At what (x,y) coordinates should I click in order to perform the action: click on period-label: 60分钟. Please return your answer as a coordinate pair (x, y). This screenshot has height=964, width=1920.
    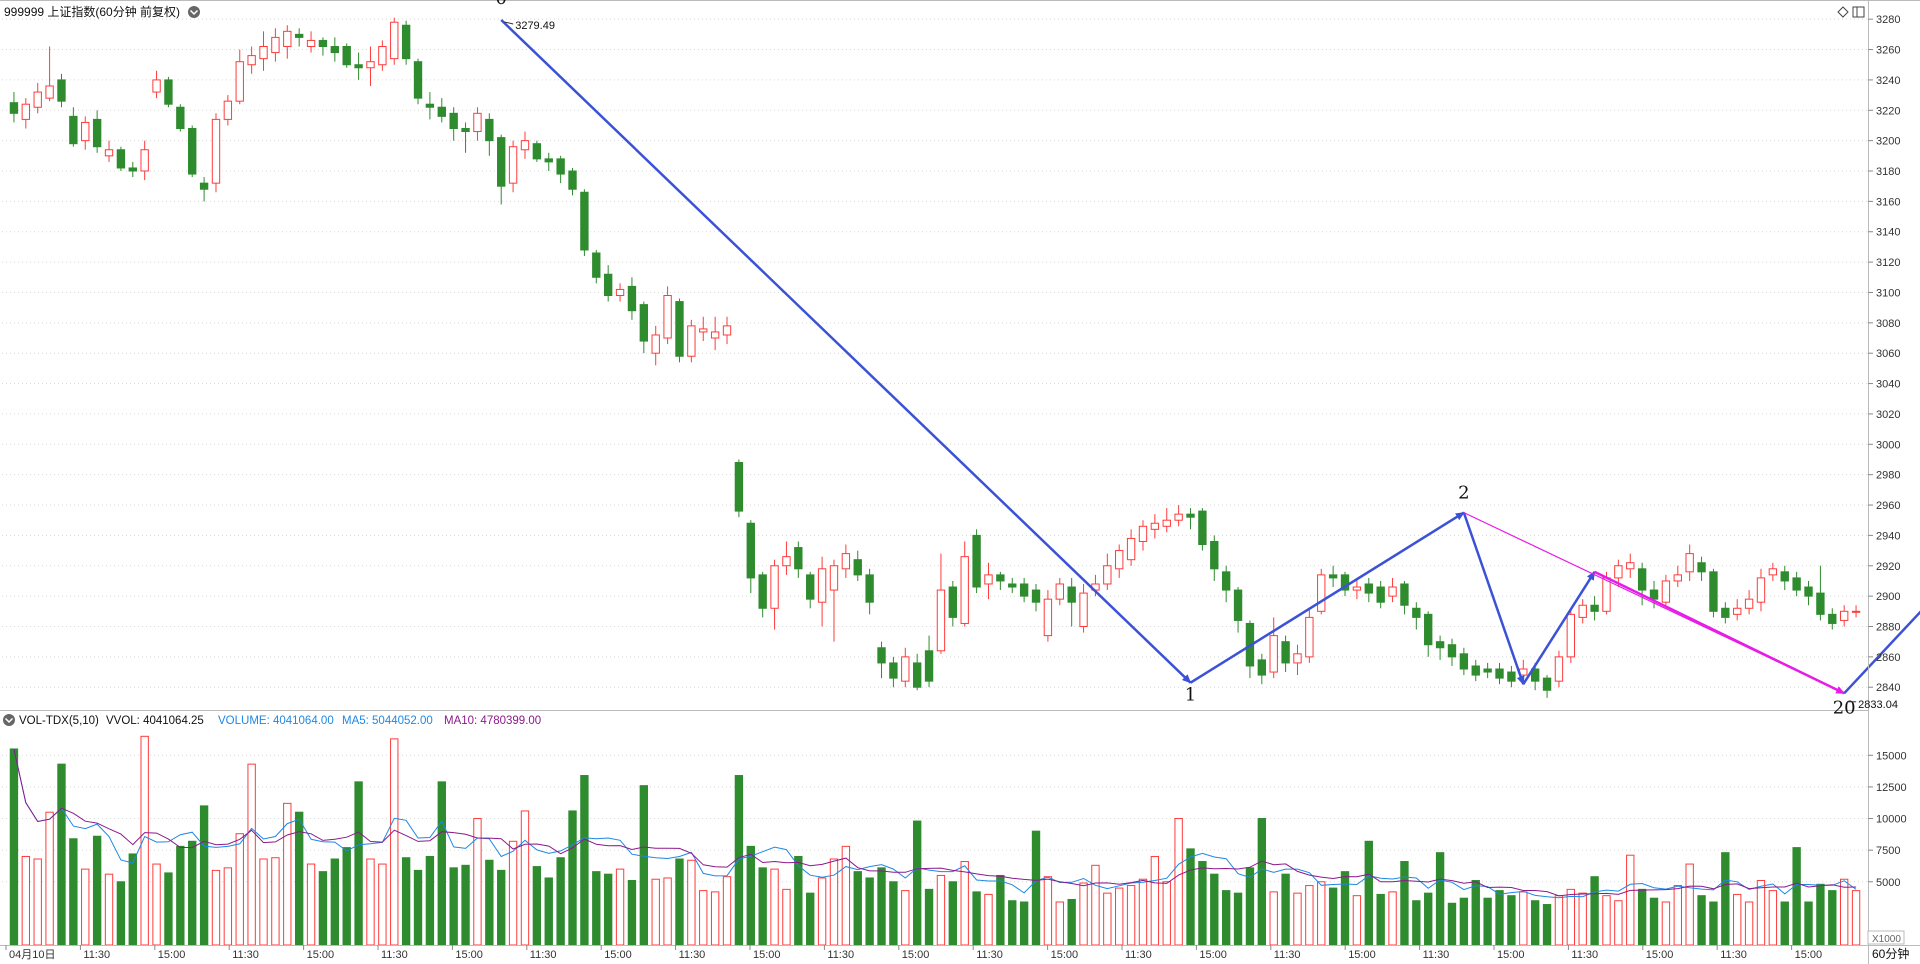
    Looking at the image, I should click on (1890, 953).